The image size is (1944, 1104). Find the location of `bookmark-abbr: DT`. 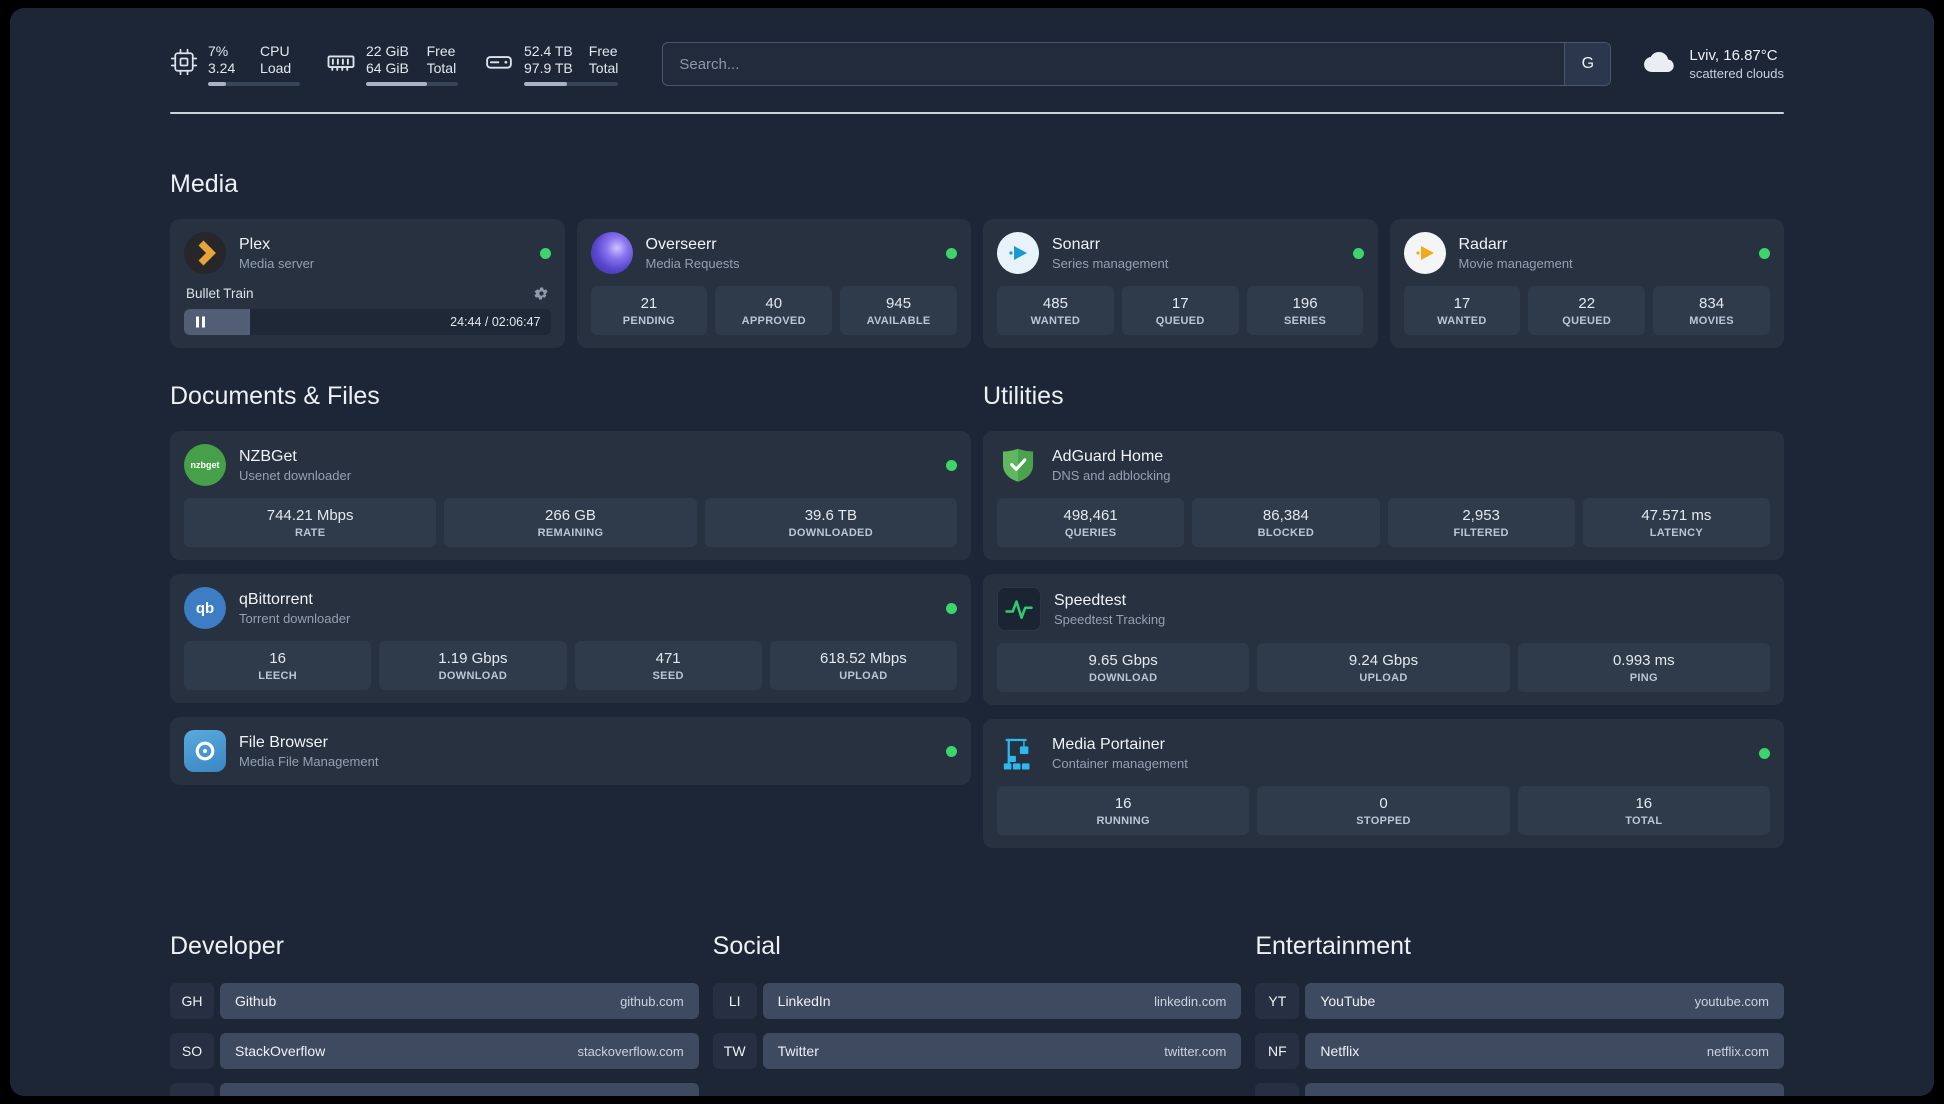

bookmark-abbr: DT is located at coordinates (192, 1089).